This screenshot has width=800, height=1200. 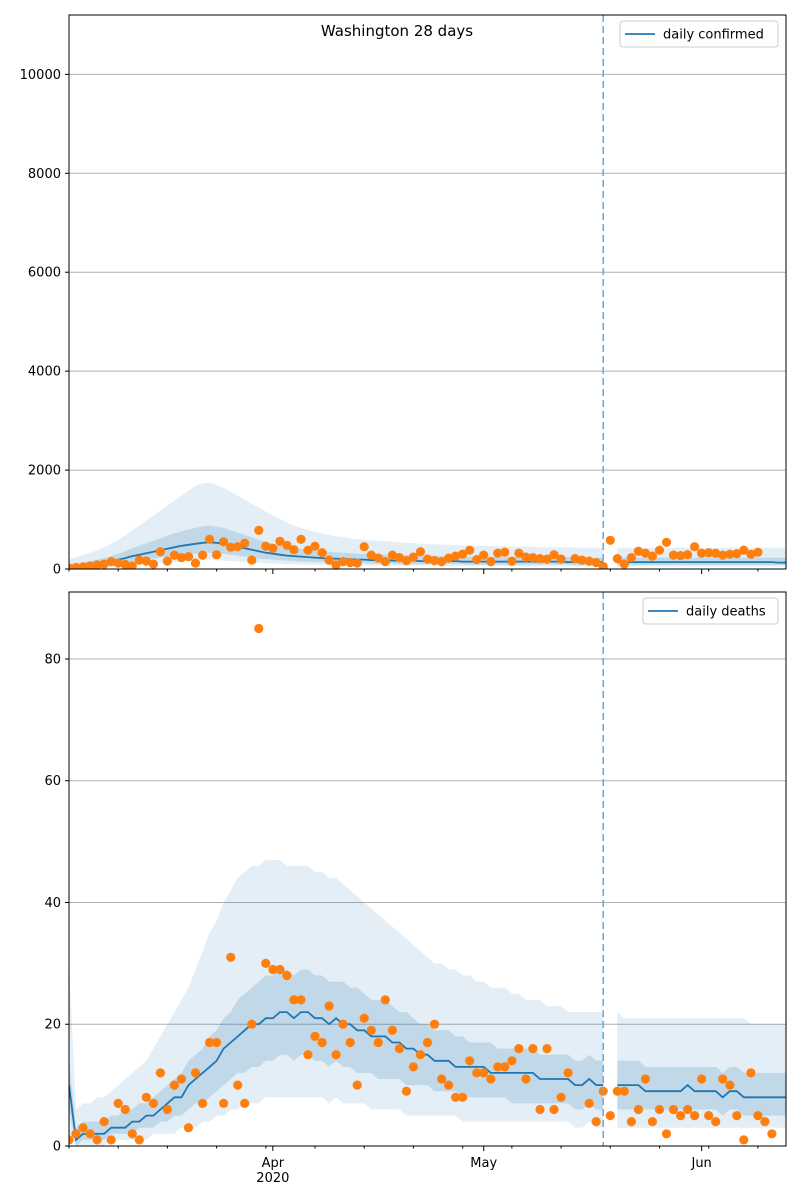 I want to click on plot-area, so click(x=427, y=525).